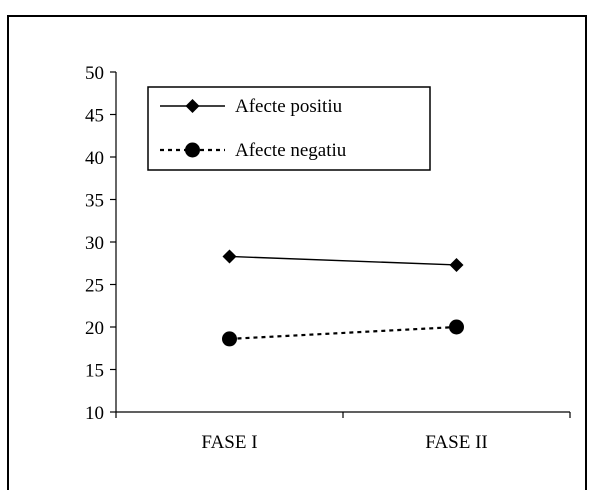 The image size is (595, 490). I want to click on y-tick-label: 20, so click(94, 328).